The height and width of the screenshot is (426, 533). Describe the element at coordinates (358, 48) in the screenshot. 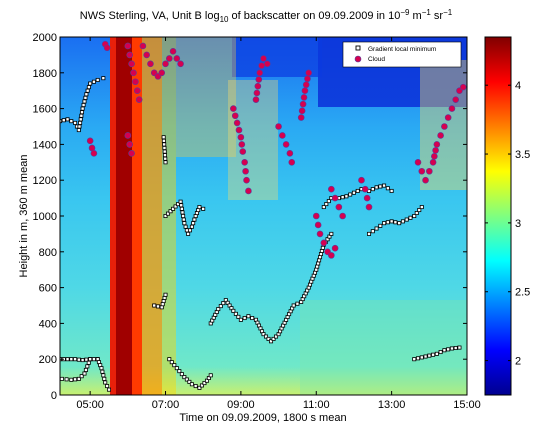

I see `legend-marker-square` at that location.